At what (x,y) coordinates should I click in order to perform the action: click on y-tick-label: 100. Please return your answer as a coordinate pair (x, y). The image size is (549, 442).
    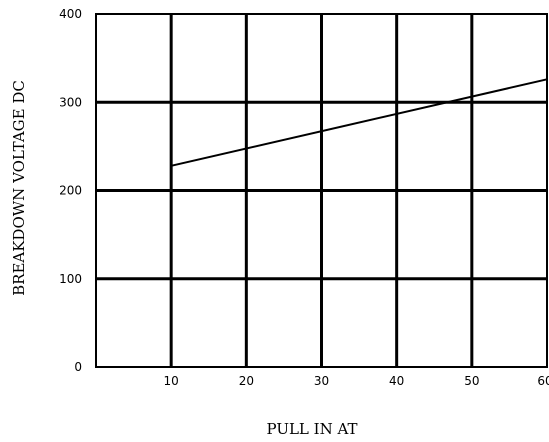
    Looking at the image, I should click on (70, 279).